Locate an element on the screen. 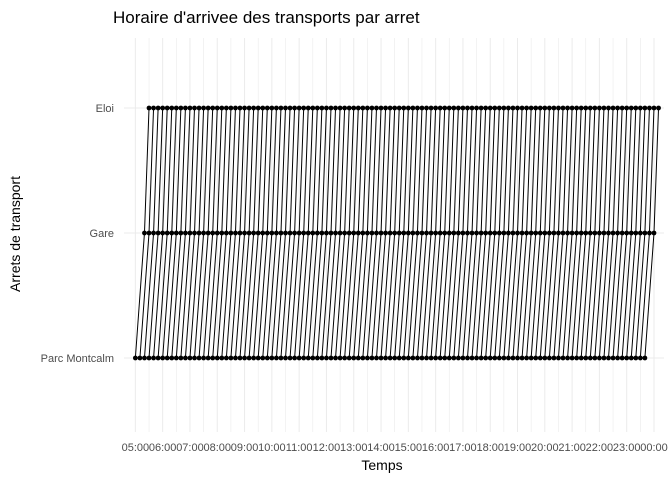 This screenshot has height=480, width=672. y-tick-label: Parc Montcalm is located at coordinates (77, 359).